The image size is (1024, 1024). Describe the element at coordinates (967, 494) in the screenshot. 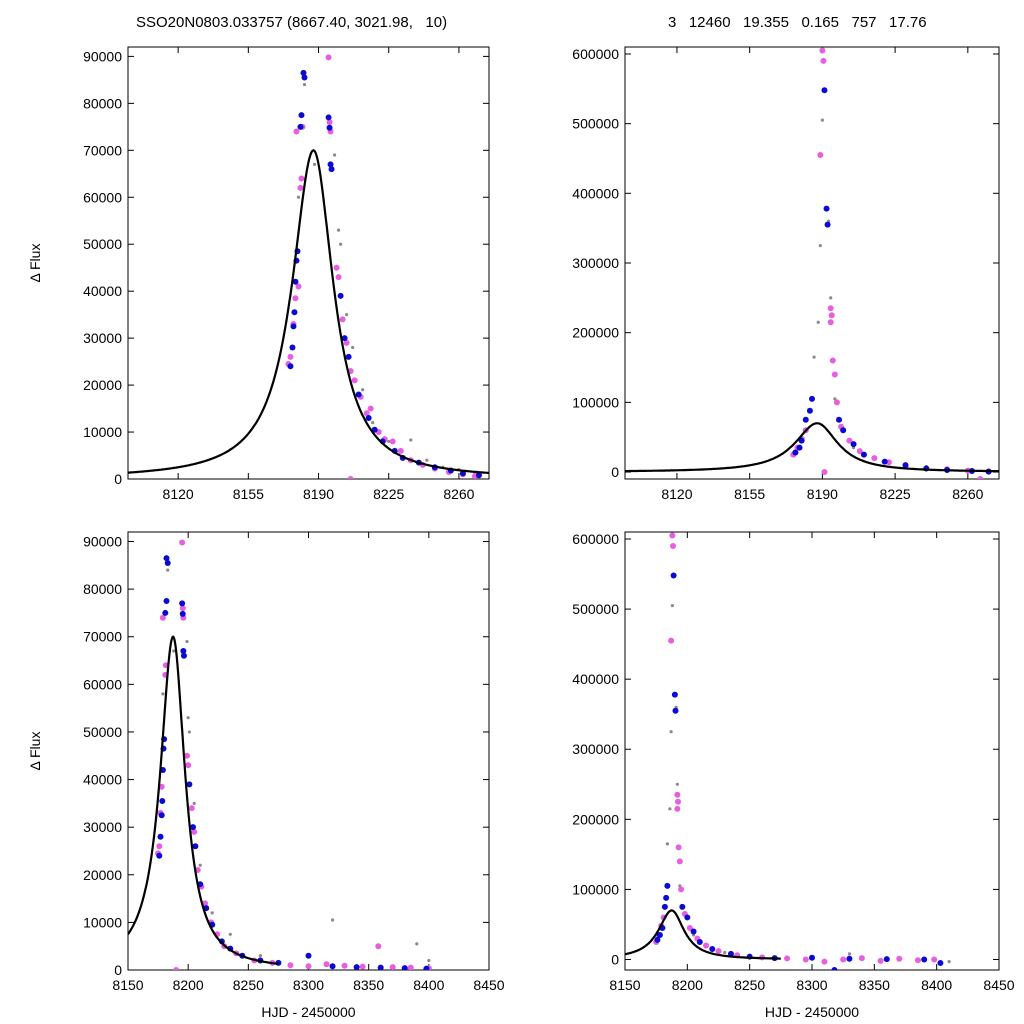

I see `x-tick-label: 8260` at that location.